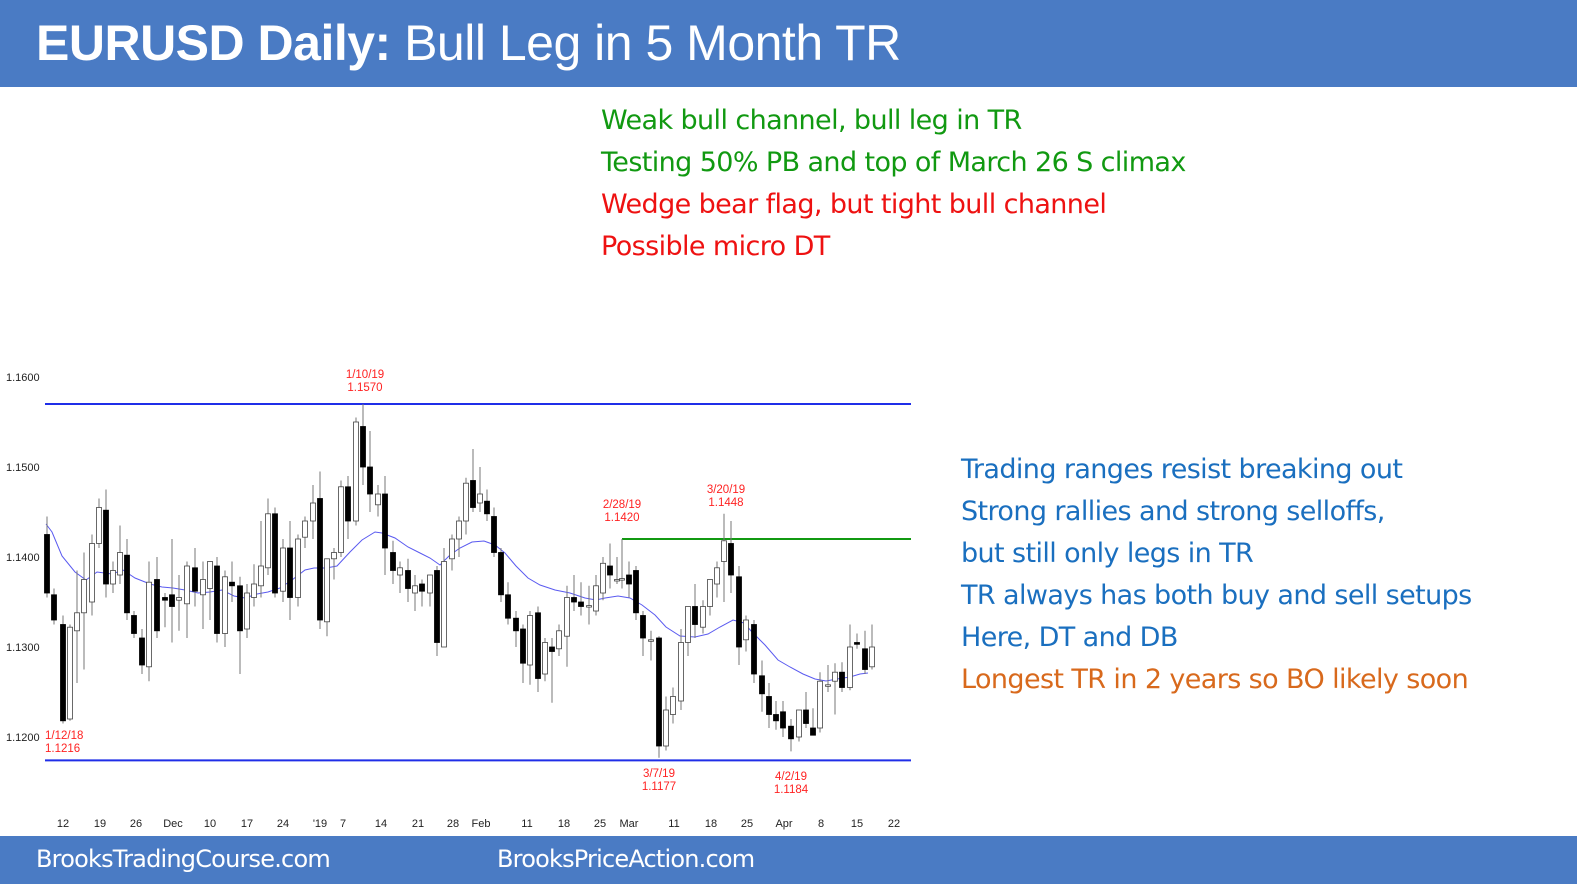  I want to click on x-tick-label: 18, so click(564, 824).